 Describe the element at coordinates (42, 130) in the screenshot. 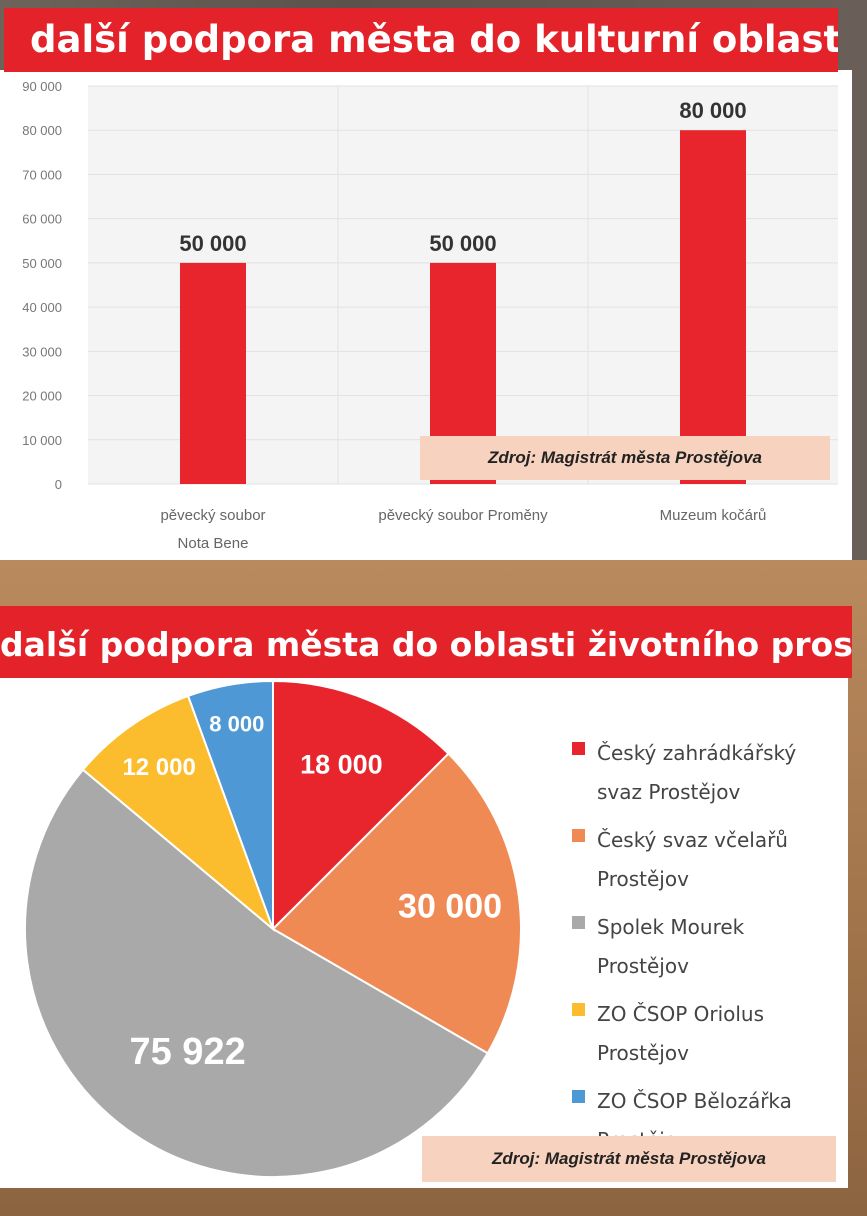

I see `y-tick-label: 80 000` at that location.